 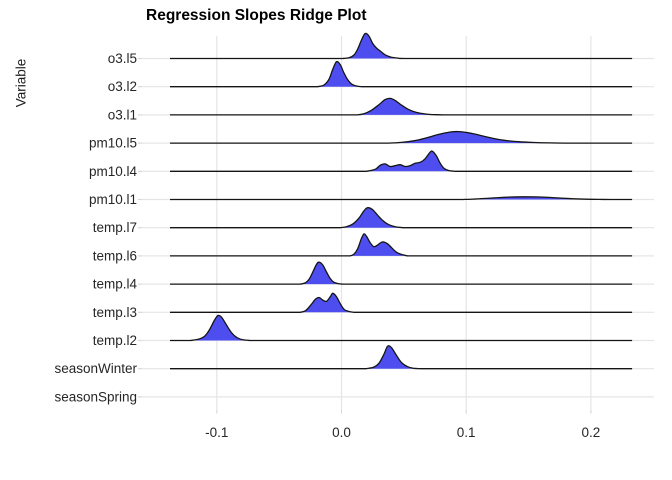 What do you see at coordinates (115, 340) in the screenshot?
I see `y-tick-label-temp.l2: temp.l2` at bounding box center [115, 340].